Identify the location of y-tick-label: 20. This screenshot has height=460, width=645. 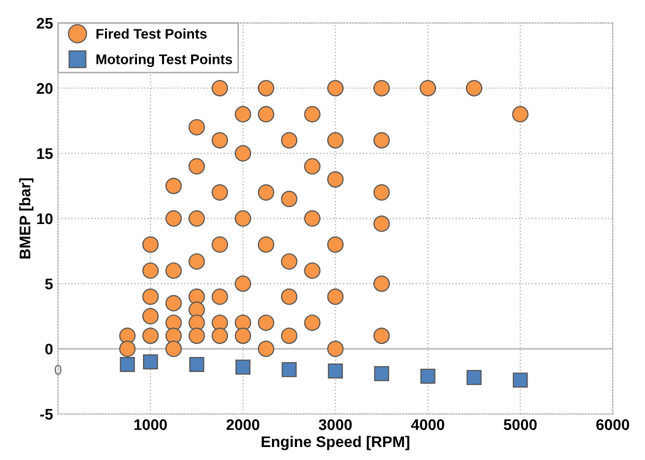
(44, 88).